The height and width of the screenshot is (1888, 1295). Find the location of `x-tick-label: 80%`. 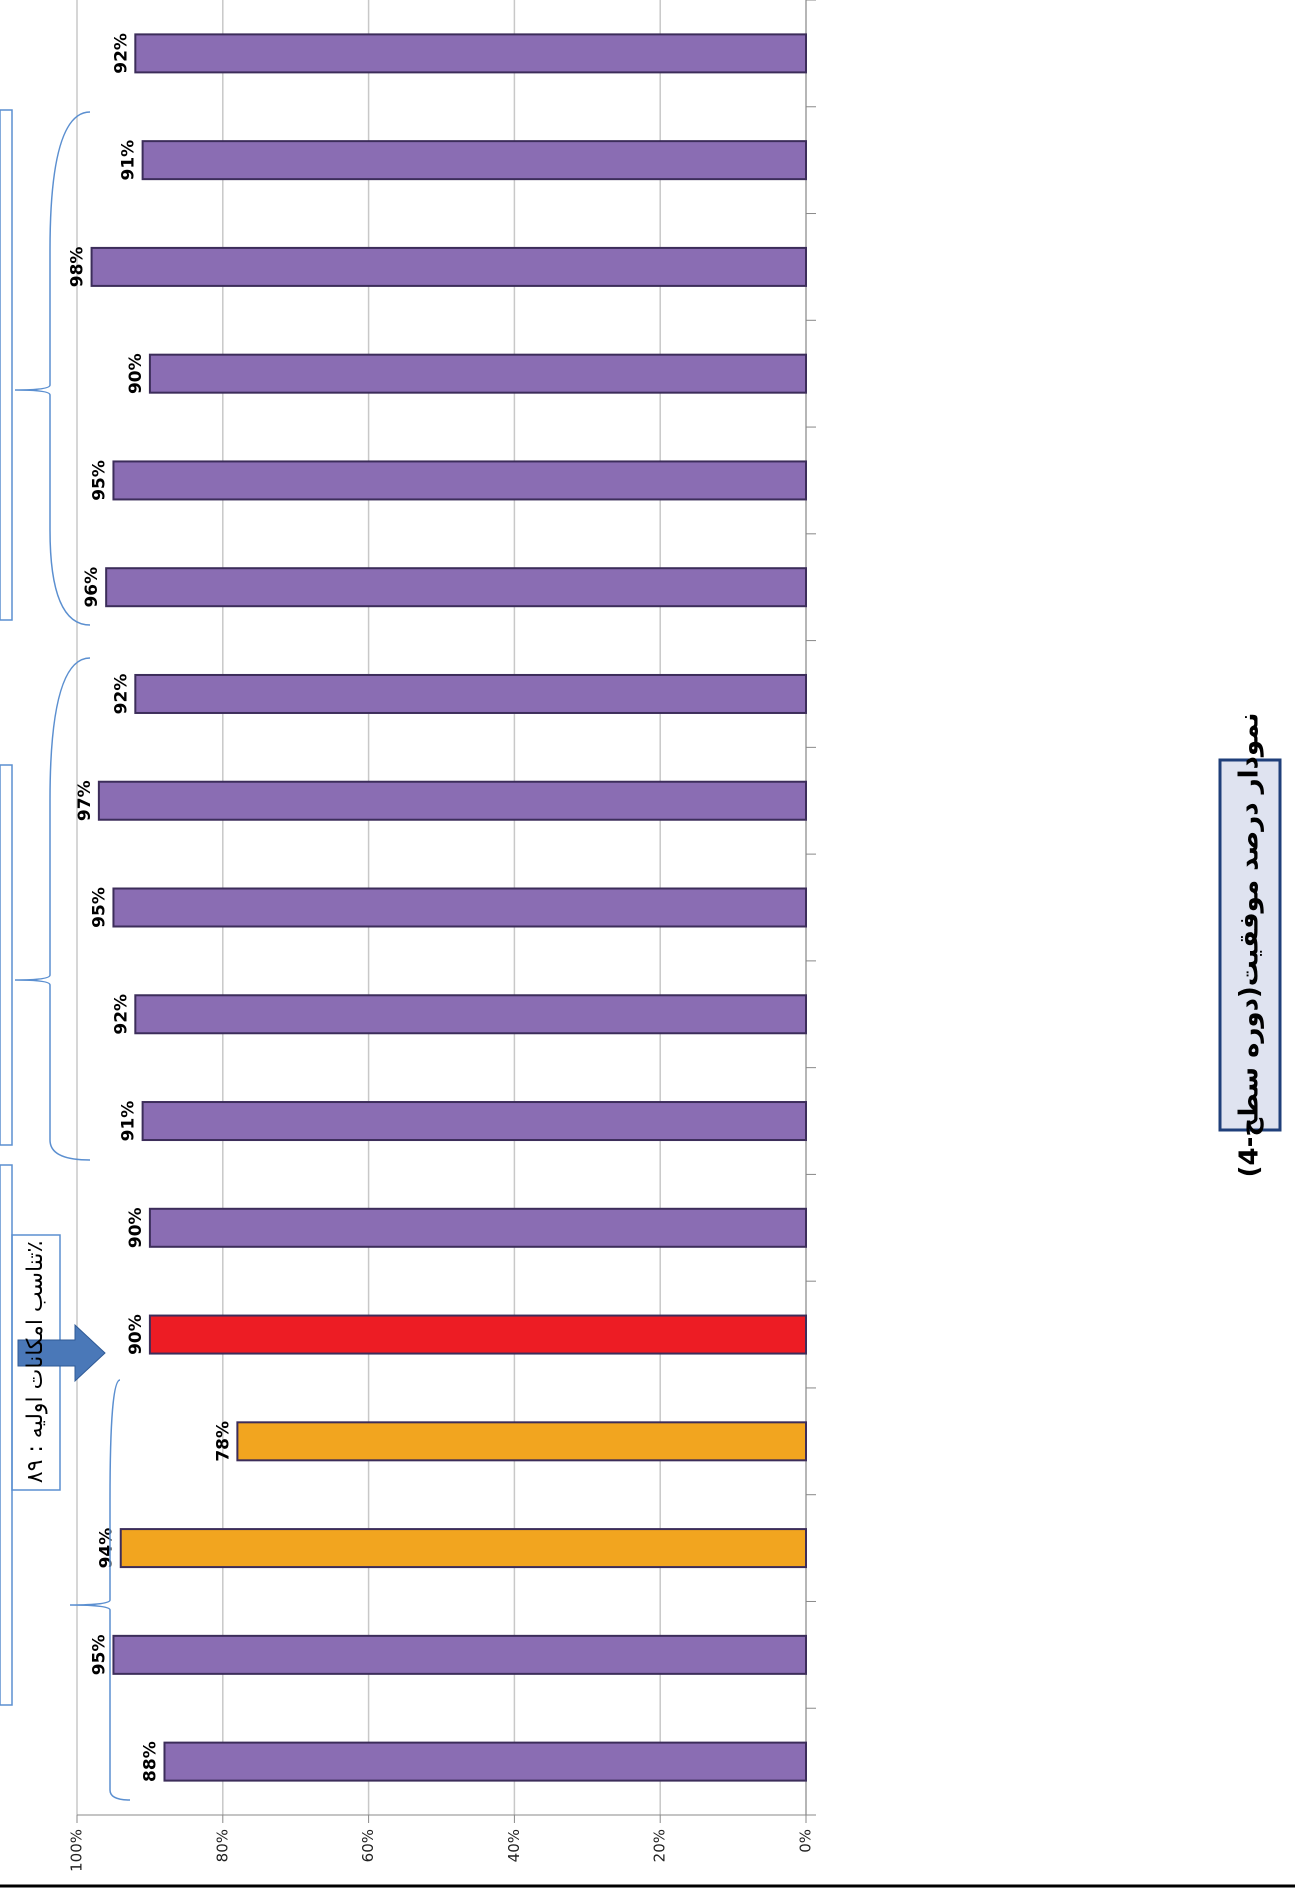

x-tick-label: 80% is located at coordinates (222, 1845).